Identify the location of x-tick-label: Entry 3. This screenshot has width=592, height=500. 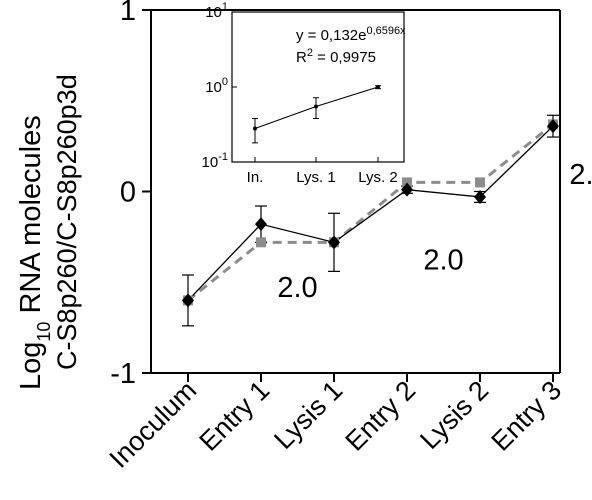
(527, 416).